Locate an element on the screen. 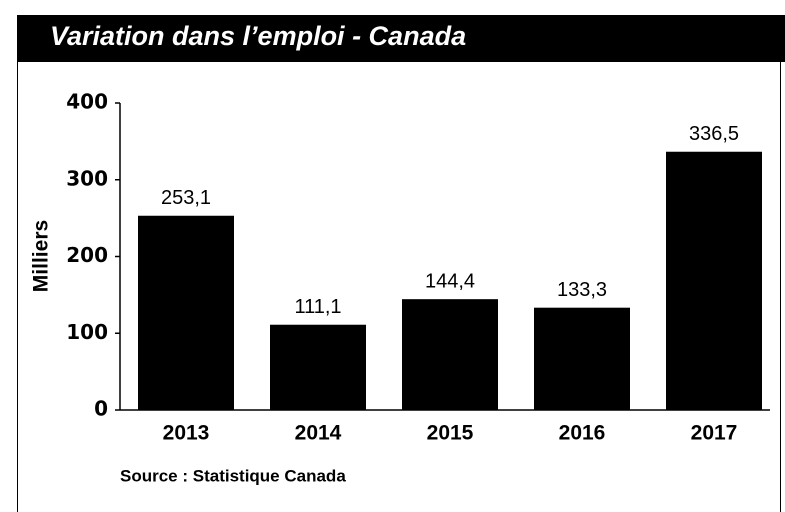 This screenshot has width=785, height=512. x-tick-label: 2017 is located at coordinates (714, 433).